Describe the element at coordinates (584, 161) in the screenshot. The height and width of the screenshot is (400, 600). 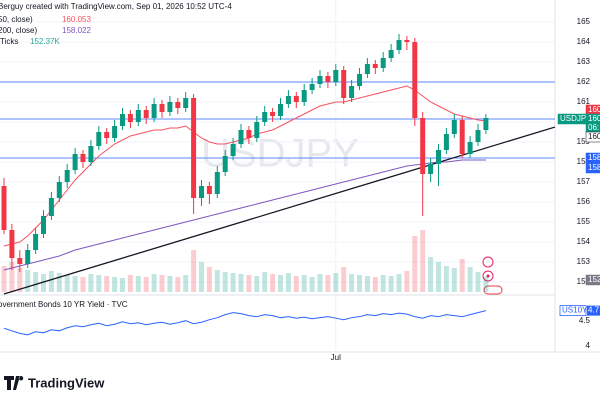
I see `y-tick-label: 158` at that location.